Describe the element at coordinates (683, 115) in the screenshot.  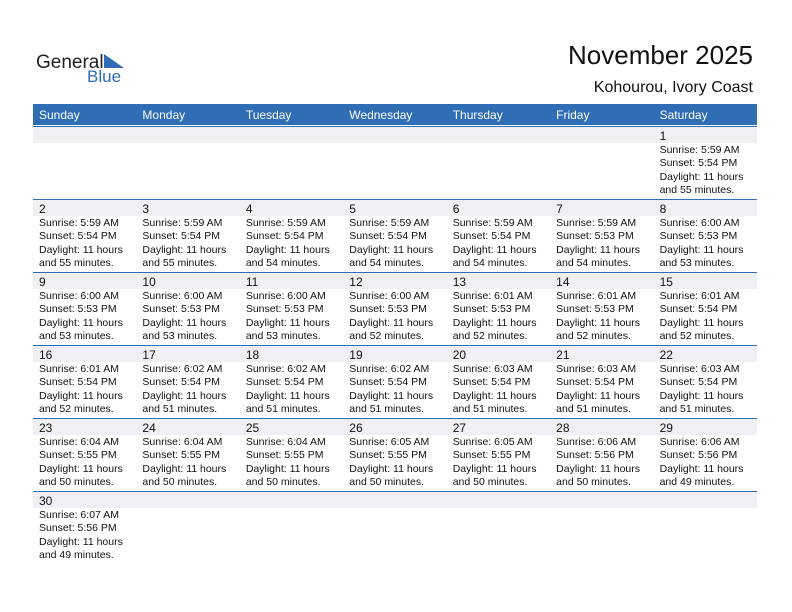
I see `weekday: Saturday` at that location.